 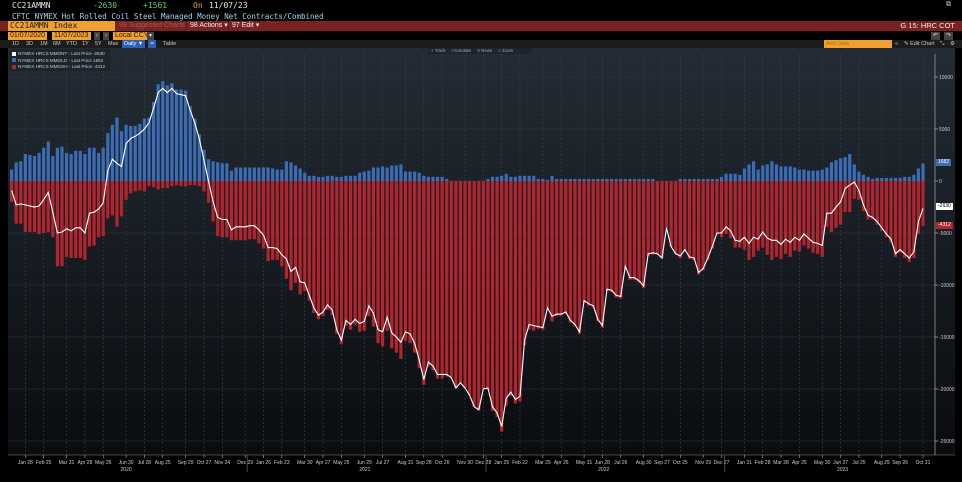 What do you see at coordinates (170, 44) in the screenshot?
I see `table-button: Table` at bounding box center [170, 44].